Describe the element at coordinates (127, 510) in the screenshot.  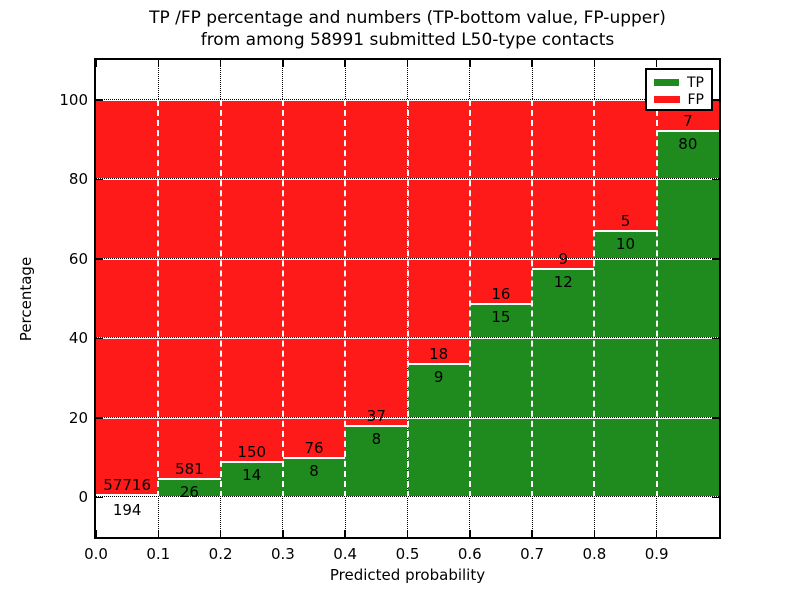
I see `tp-count-label: 194` at that location.